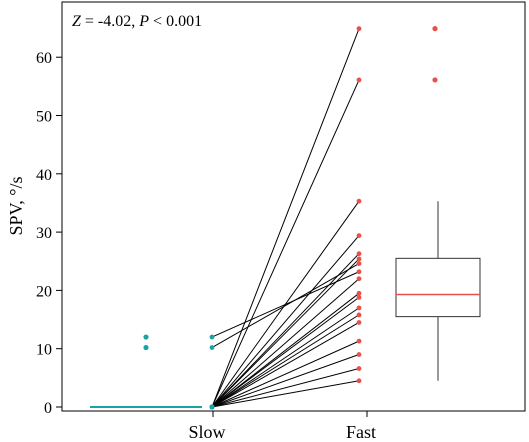 This screenshot has height=442, width=529. Describe the element at coordinates (48, 408) in the screenshot. I see `y-tick-label: 0` at that location.